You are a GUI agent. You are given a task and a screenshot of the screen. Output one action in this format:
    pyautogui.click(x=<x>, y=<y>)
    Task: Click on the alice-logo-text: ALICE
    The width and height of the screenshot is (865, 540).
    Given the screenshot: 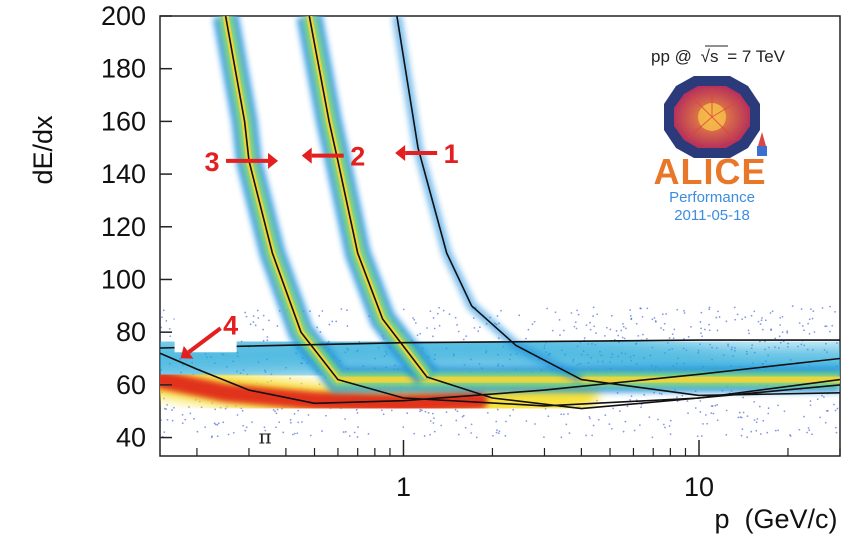 What is the action you would take?
    pyautogui.click(x=710, y=171)
    